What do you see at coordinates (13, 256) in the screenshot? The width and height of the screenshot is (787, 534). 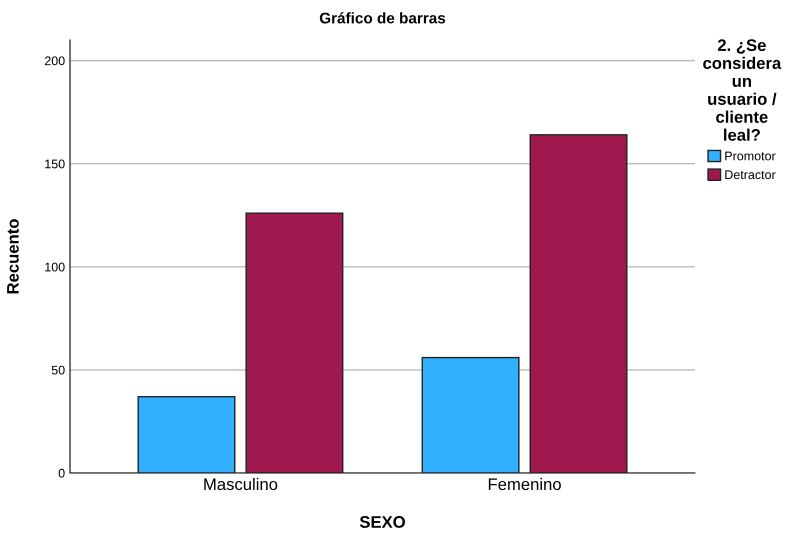 I see `y-axis-title: Recuento` at bounding box center [13, 256].